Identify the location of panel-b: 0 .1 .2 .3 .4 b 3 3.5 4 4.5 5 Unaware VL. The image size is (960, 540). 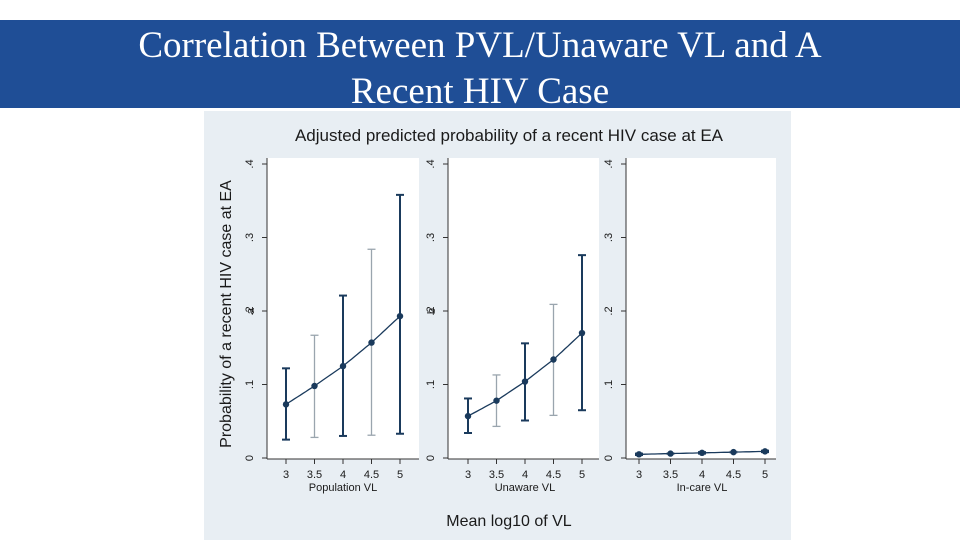
(512, 326).